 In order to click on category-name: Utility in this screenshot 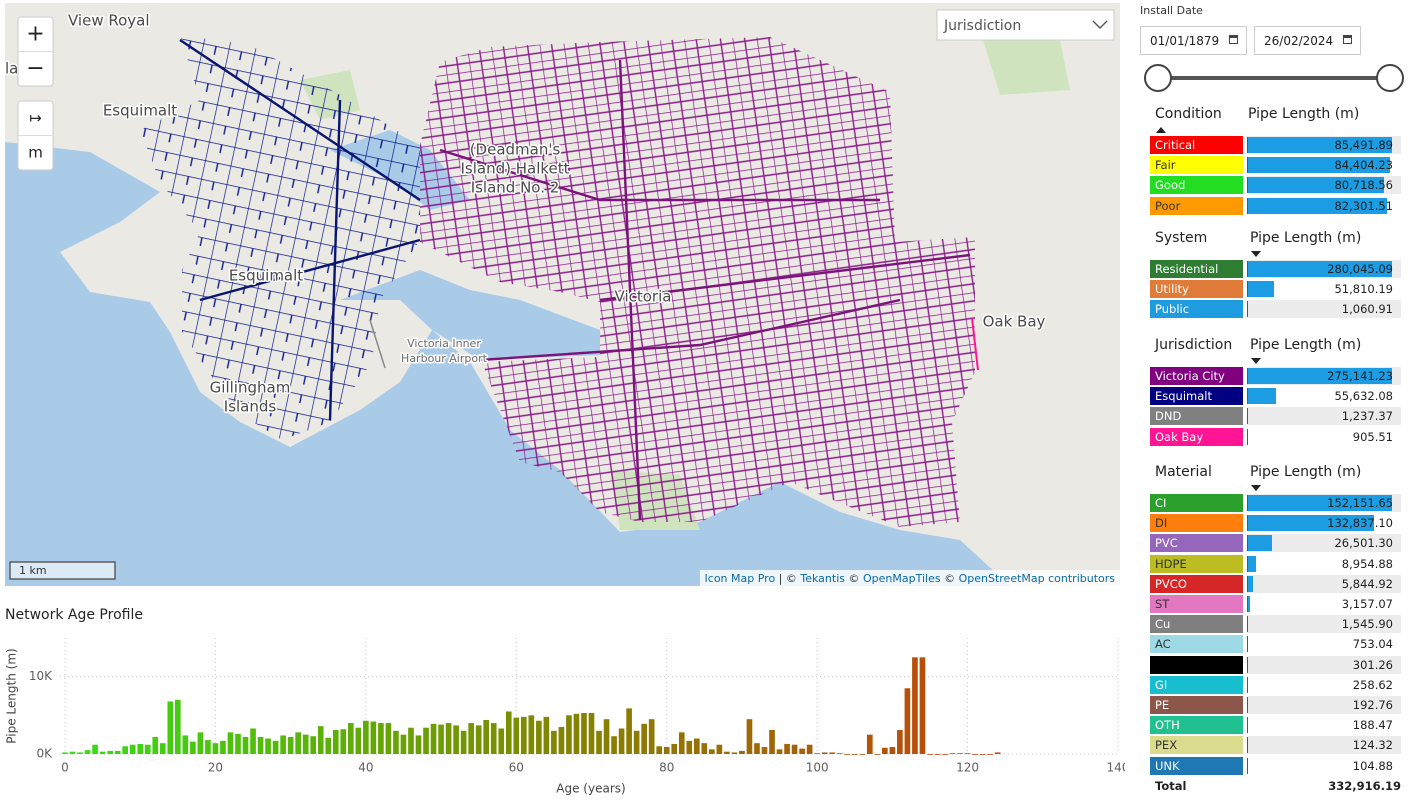, I will do `click(1172, 289)`.